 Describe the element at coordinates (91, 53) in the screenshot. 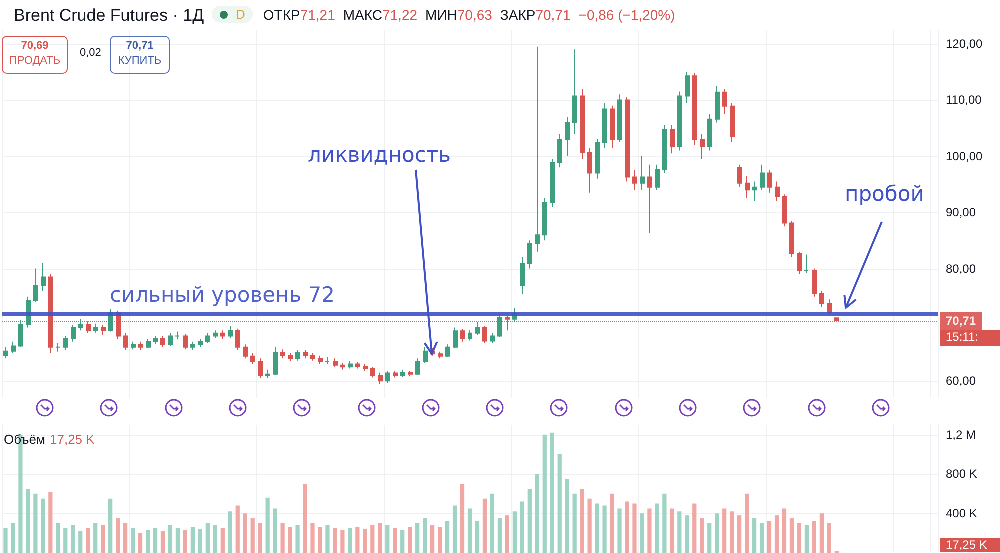

I see `annotation: 0,02` at that location.